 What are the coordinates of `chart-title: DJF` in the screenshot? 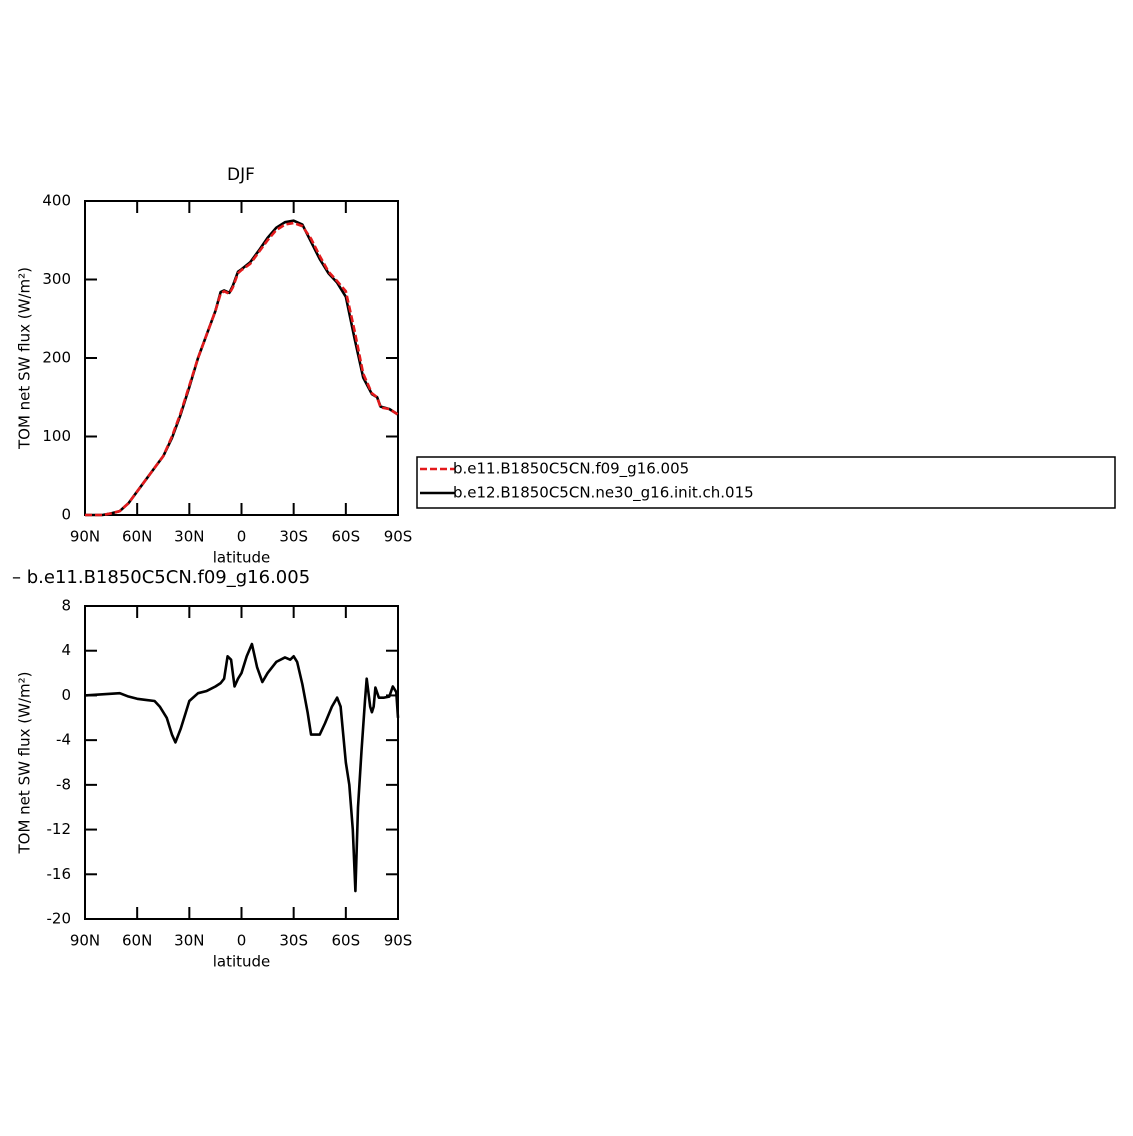 It's located at (241, 175).